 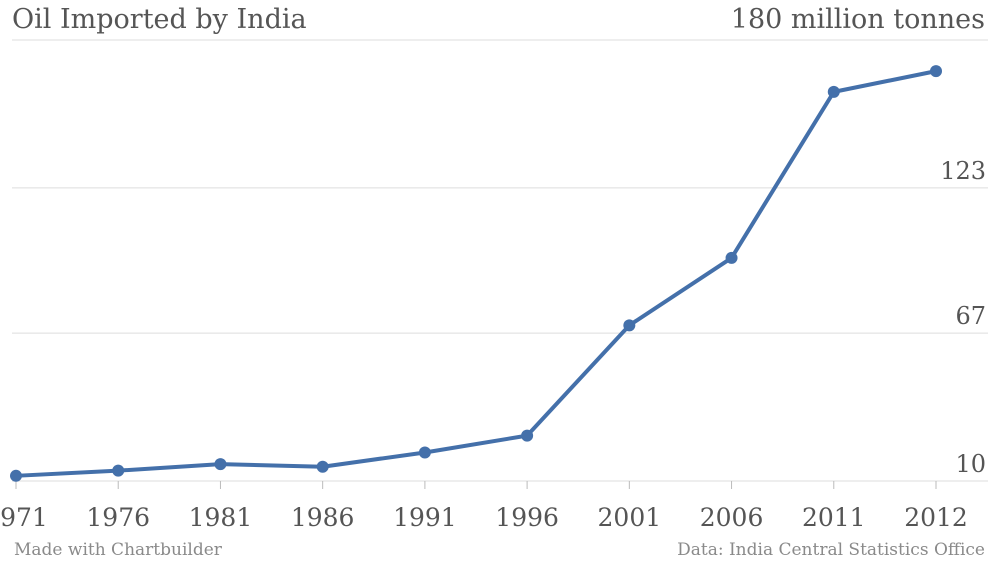 I want to click on y-axis-ticks: 10 67 123, so click(x=963, y=317).